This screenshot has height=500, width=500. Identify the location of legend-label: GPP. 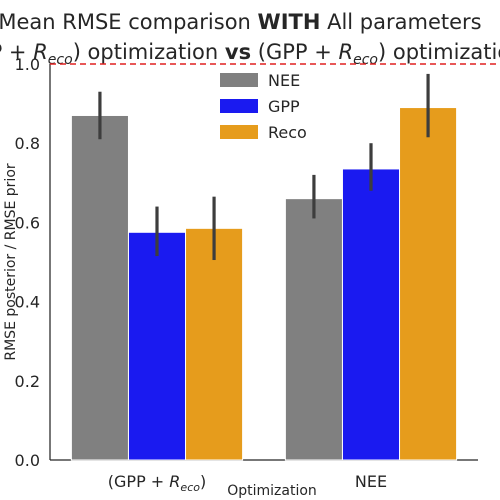
(284, 106).